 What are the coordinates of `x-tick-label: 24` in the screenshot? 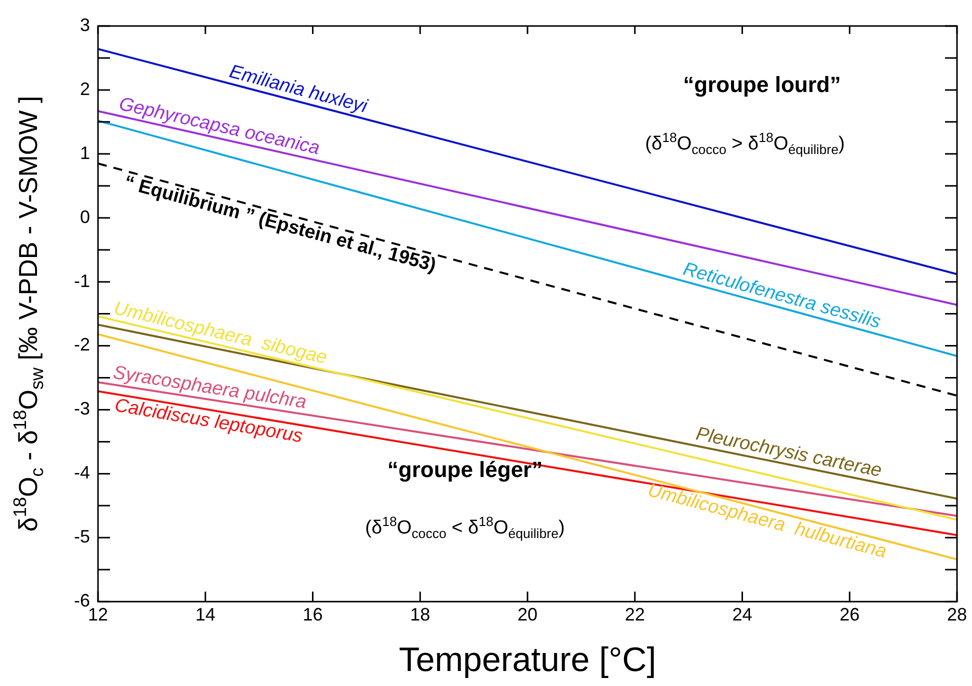 It's located at (742, 614).